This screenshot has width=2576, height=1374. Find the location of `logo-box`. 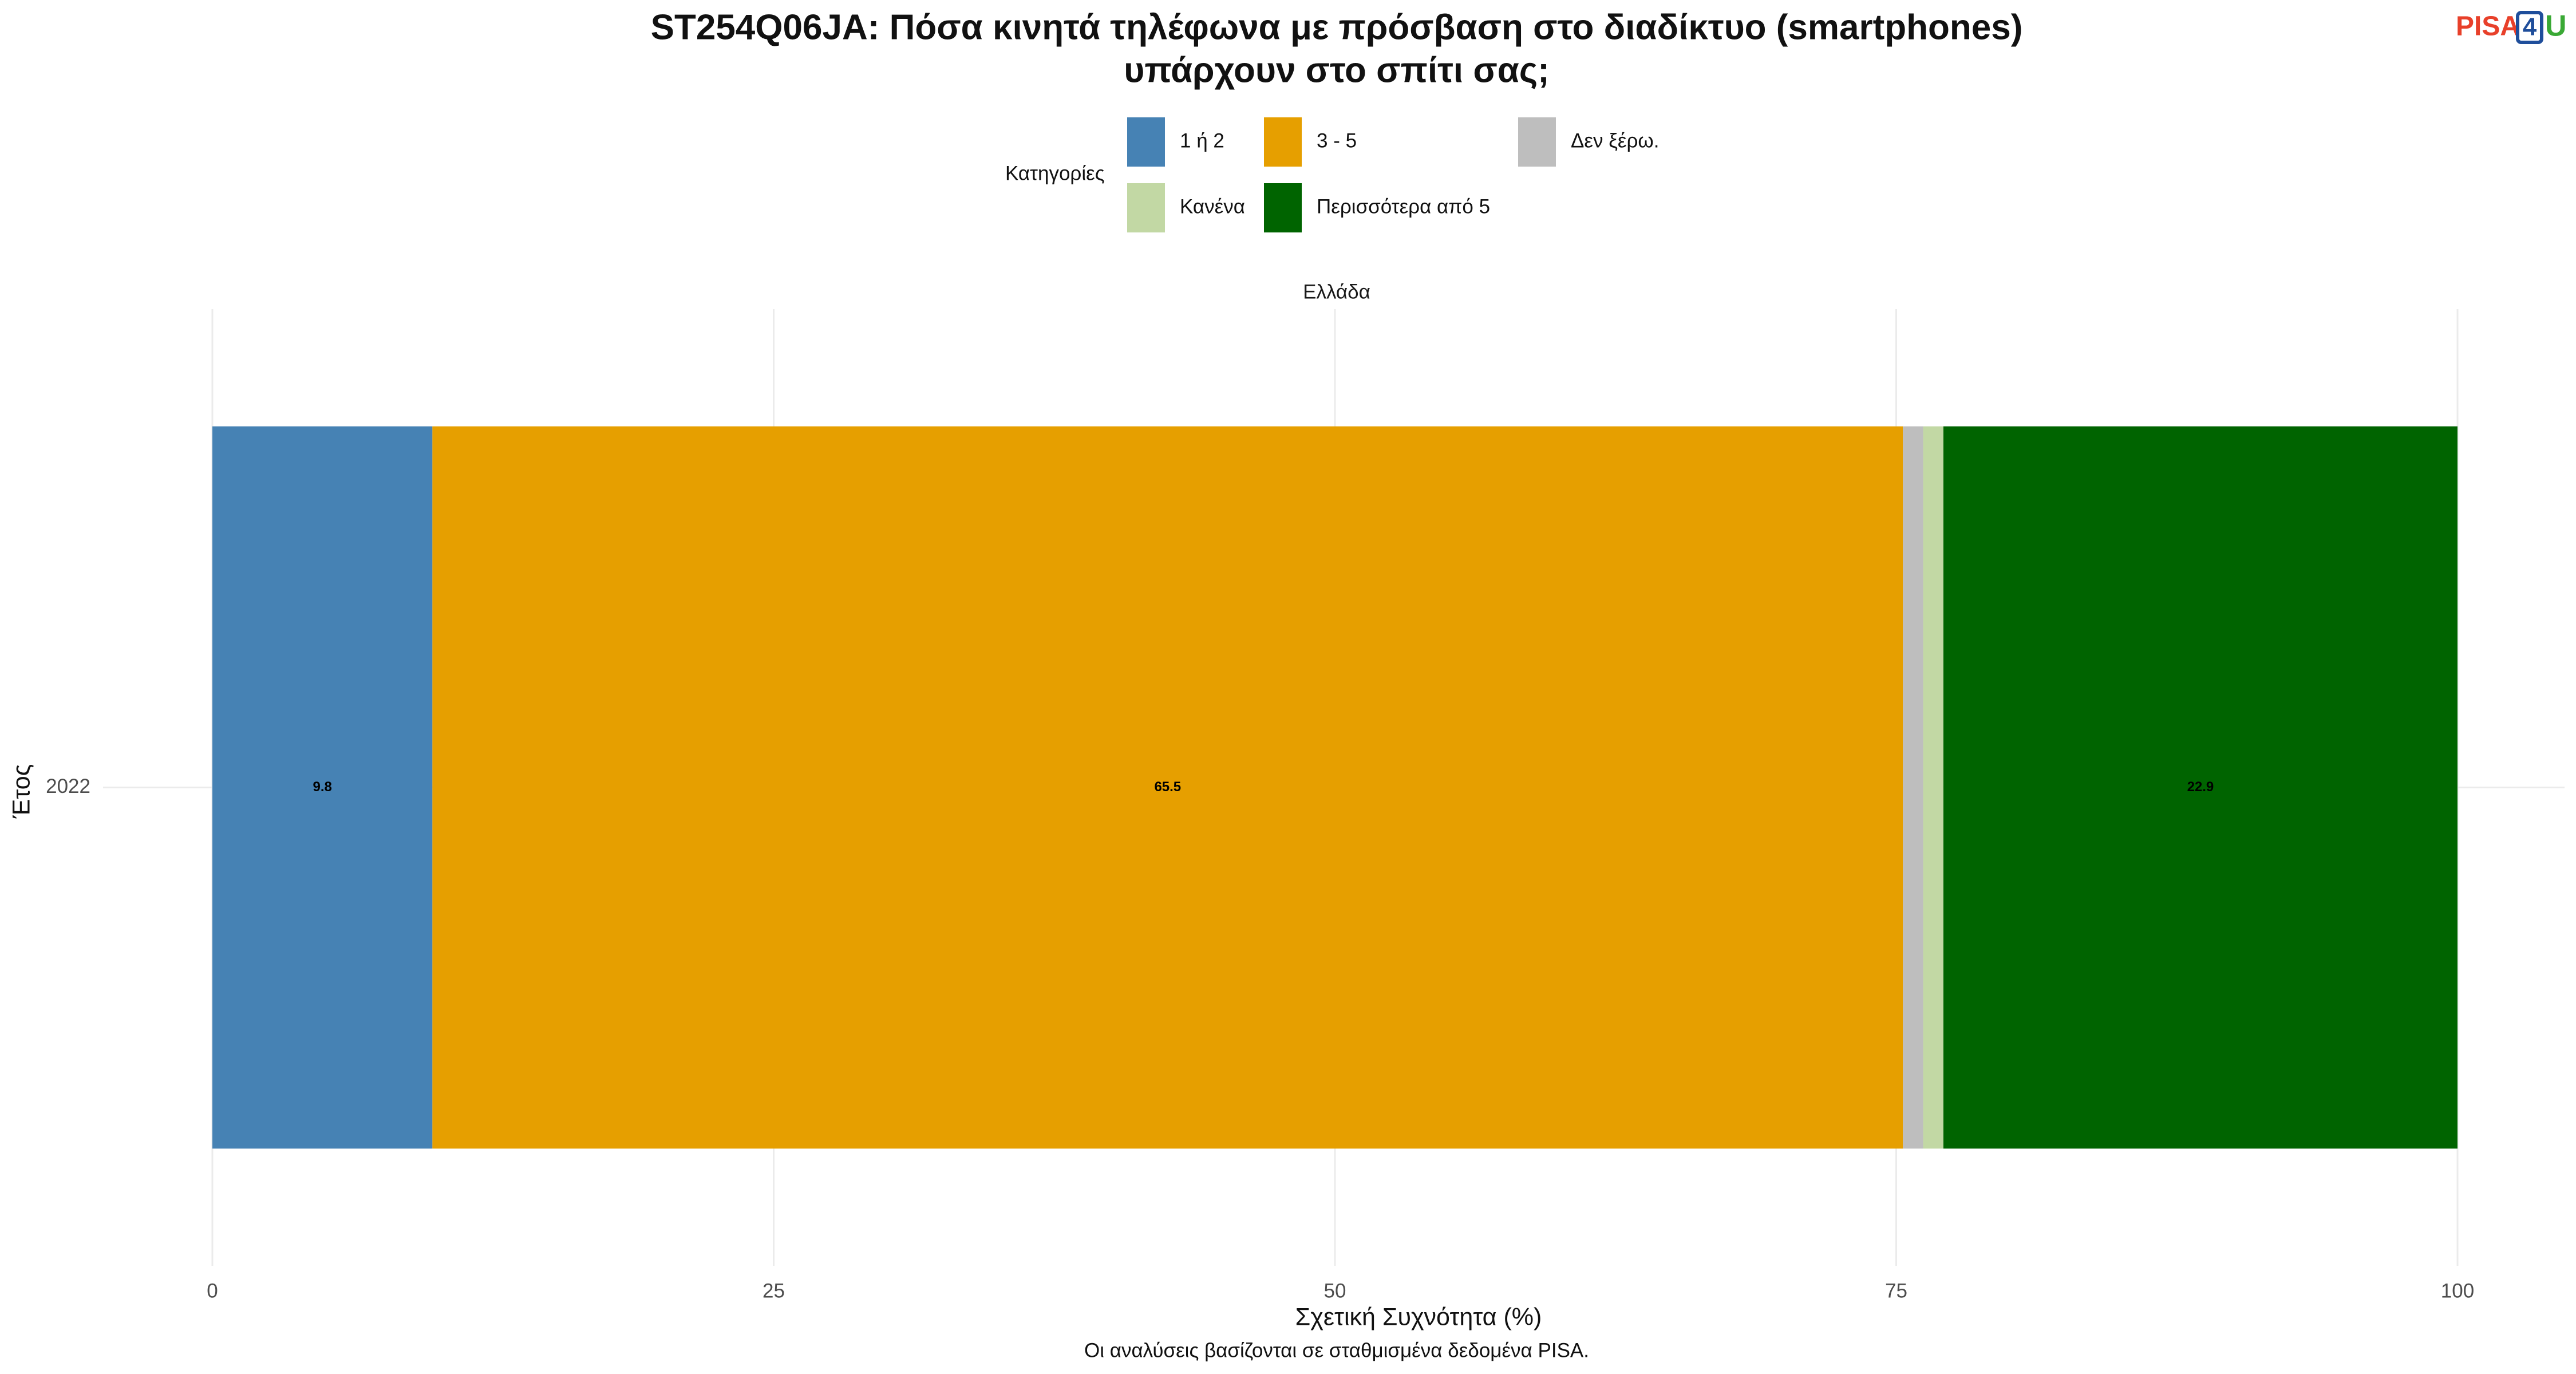

logo-box is located at coordinates (2529, 27).